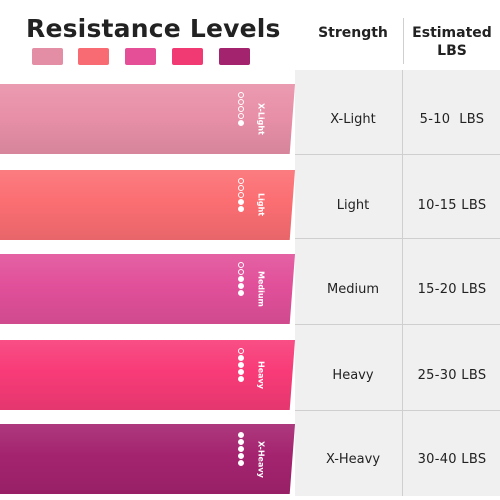 This screenshot has height=500, width=500. I want to click on strength-cell: X-Light, so click(353, 119).